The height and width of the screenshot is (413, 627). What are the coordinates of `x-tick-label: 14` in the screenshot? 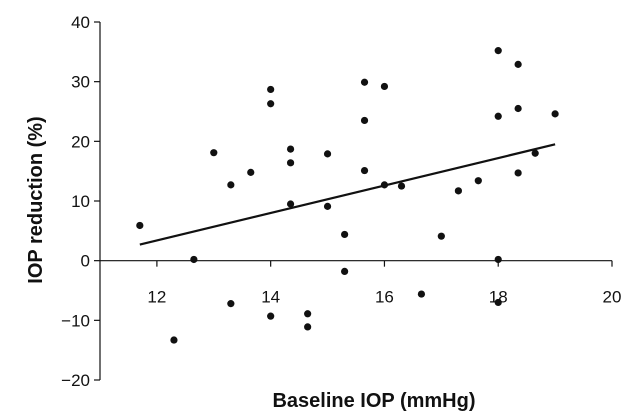 It's located at (270, 297).